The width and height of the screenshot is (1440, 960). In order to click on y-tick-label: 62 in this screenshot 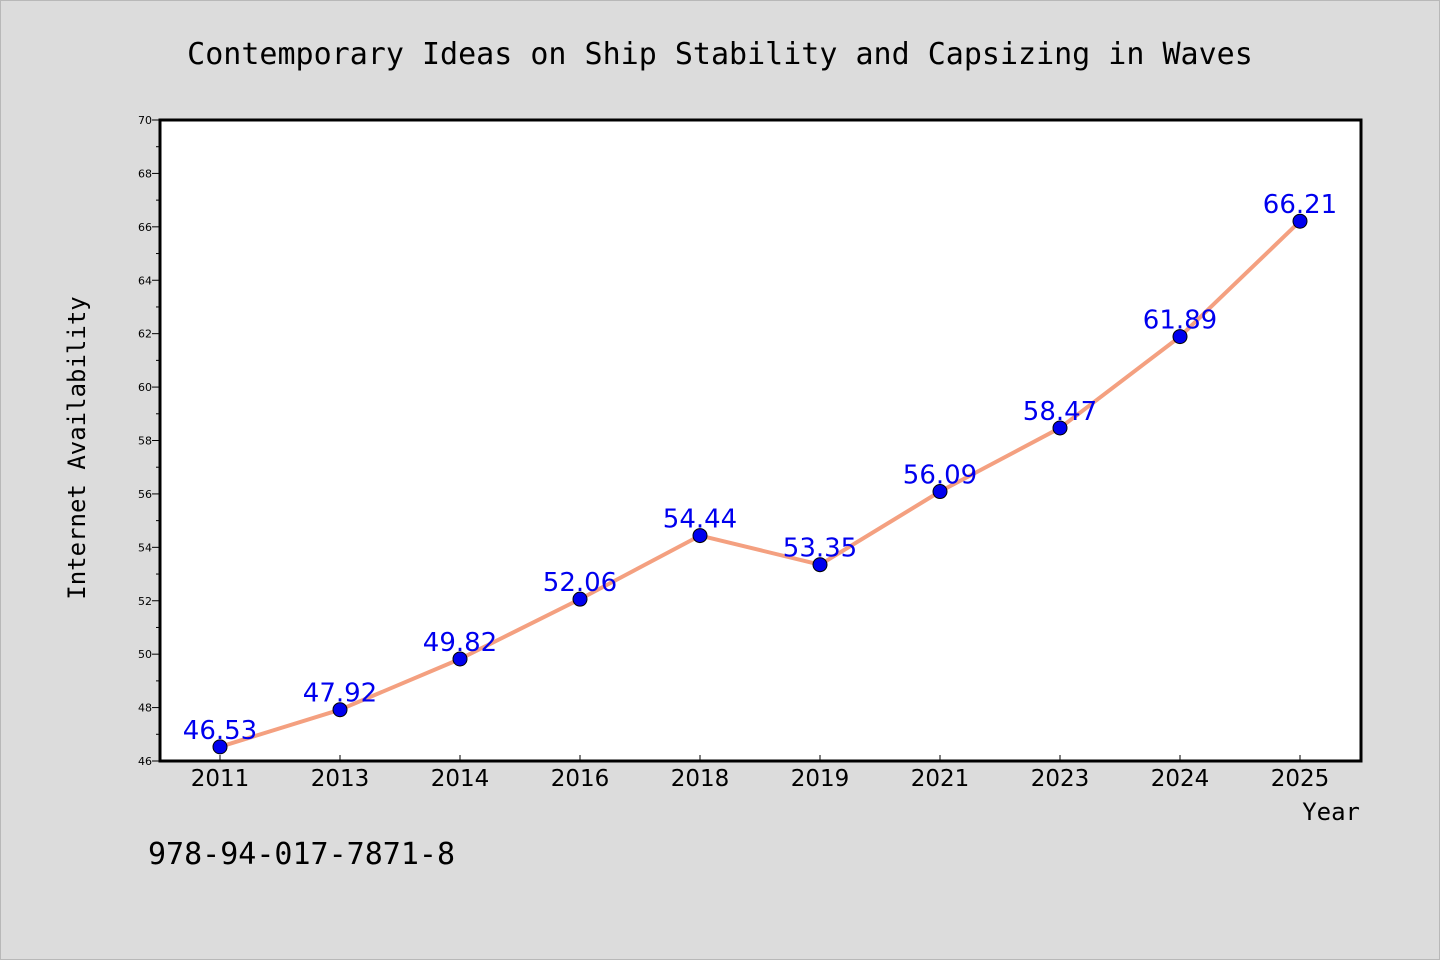, I will do `click(145, 334)`.